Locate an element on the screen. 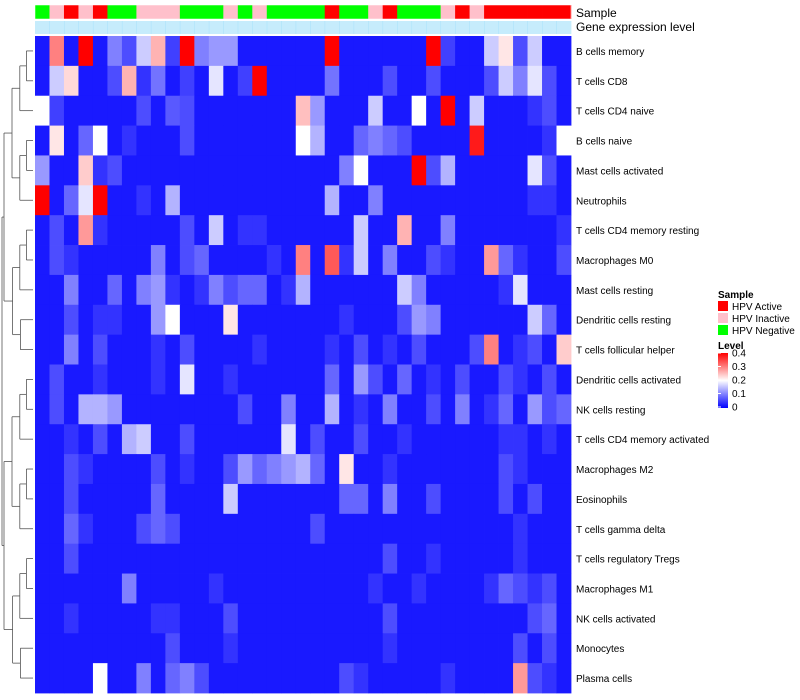  row-label: Macrophages M0 is located at coordinates (615, 261).